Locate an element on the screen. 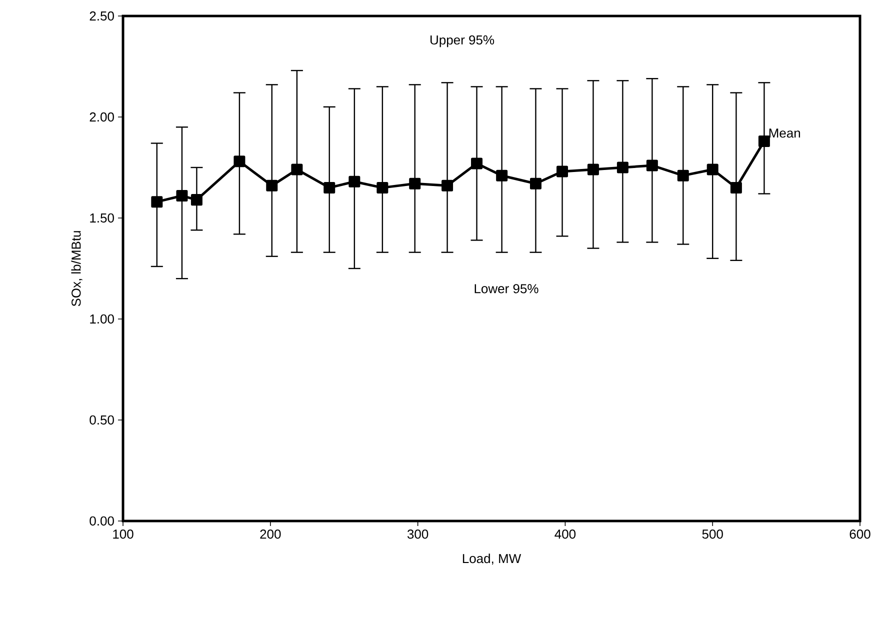 This screenshot has width=886, height=626. annotation: Lower 95% is located at coordinates (506, 289).